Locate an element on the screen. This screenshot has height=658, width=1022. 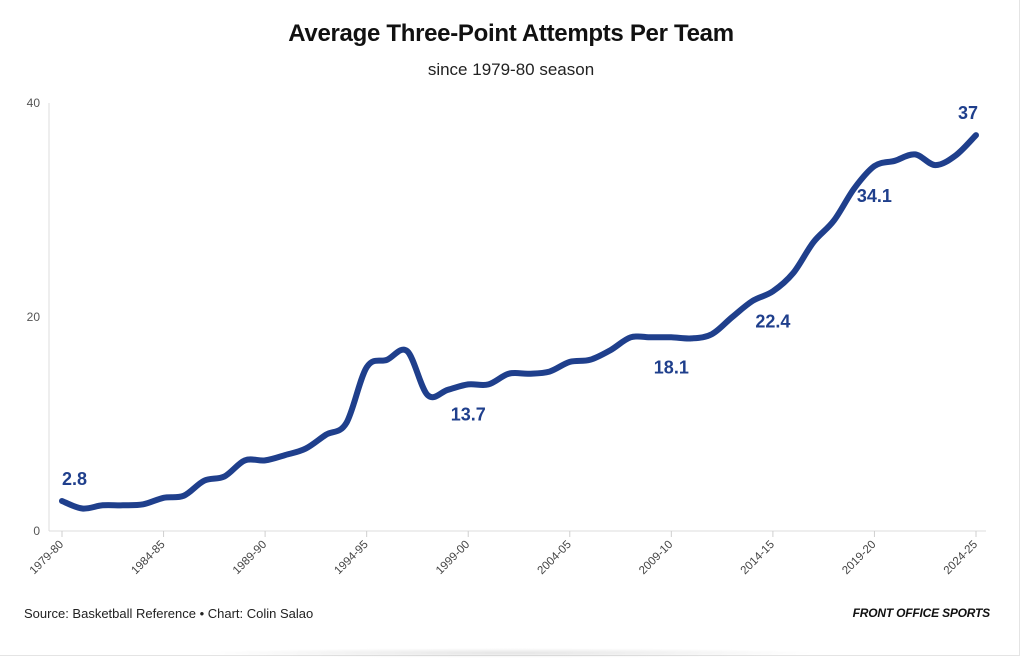
data-label: 34.1 is located at coordinates (874, 196).